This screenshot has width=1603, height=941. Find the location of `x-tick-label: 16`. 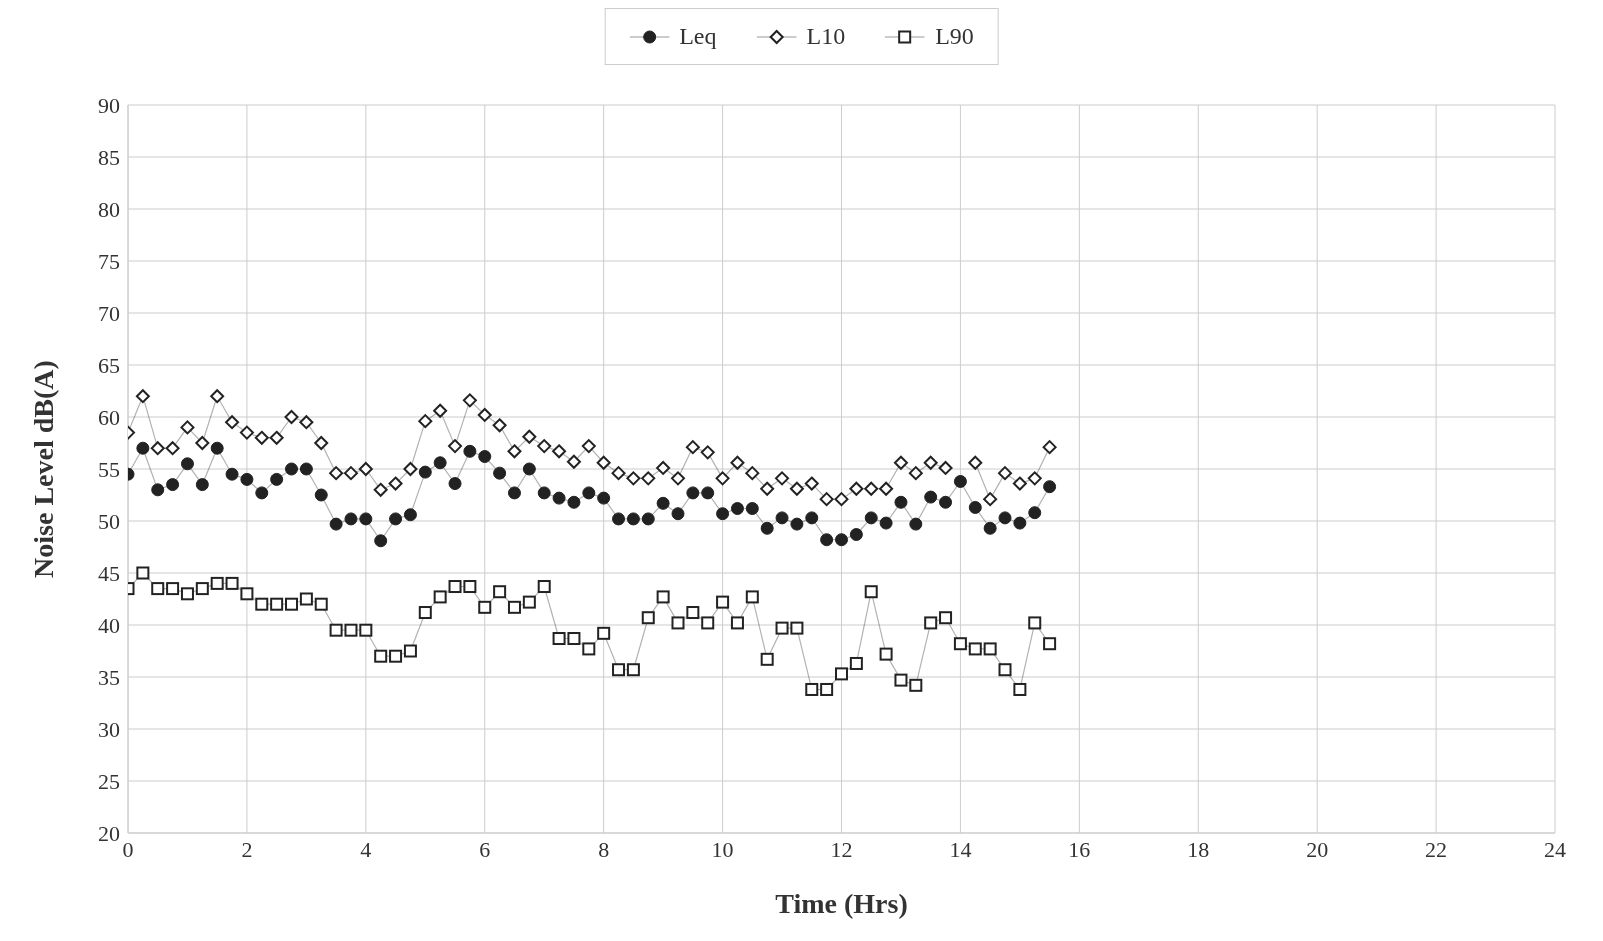

x-tick-label: 16 is located at coordinates (1079, 849).